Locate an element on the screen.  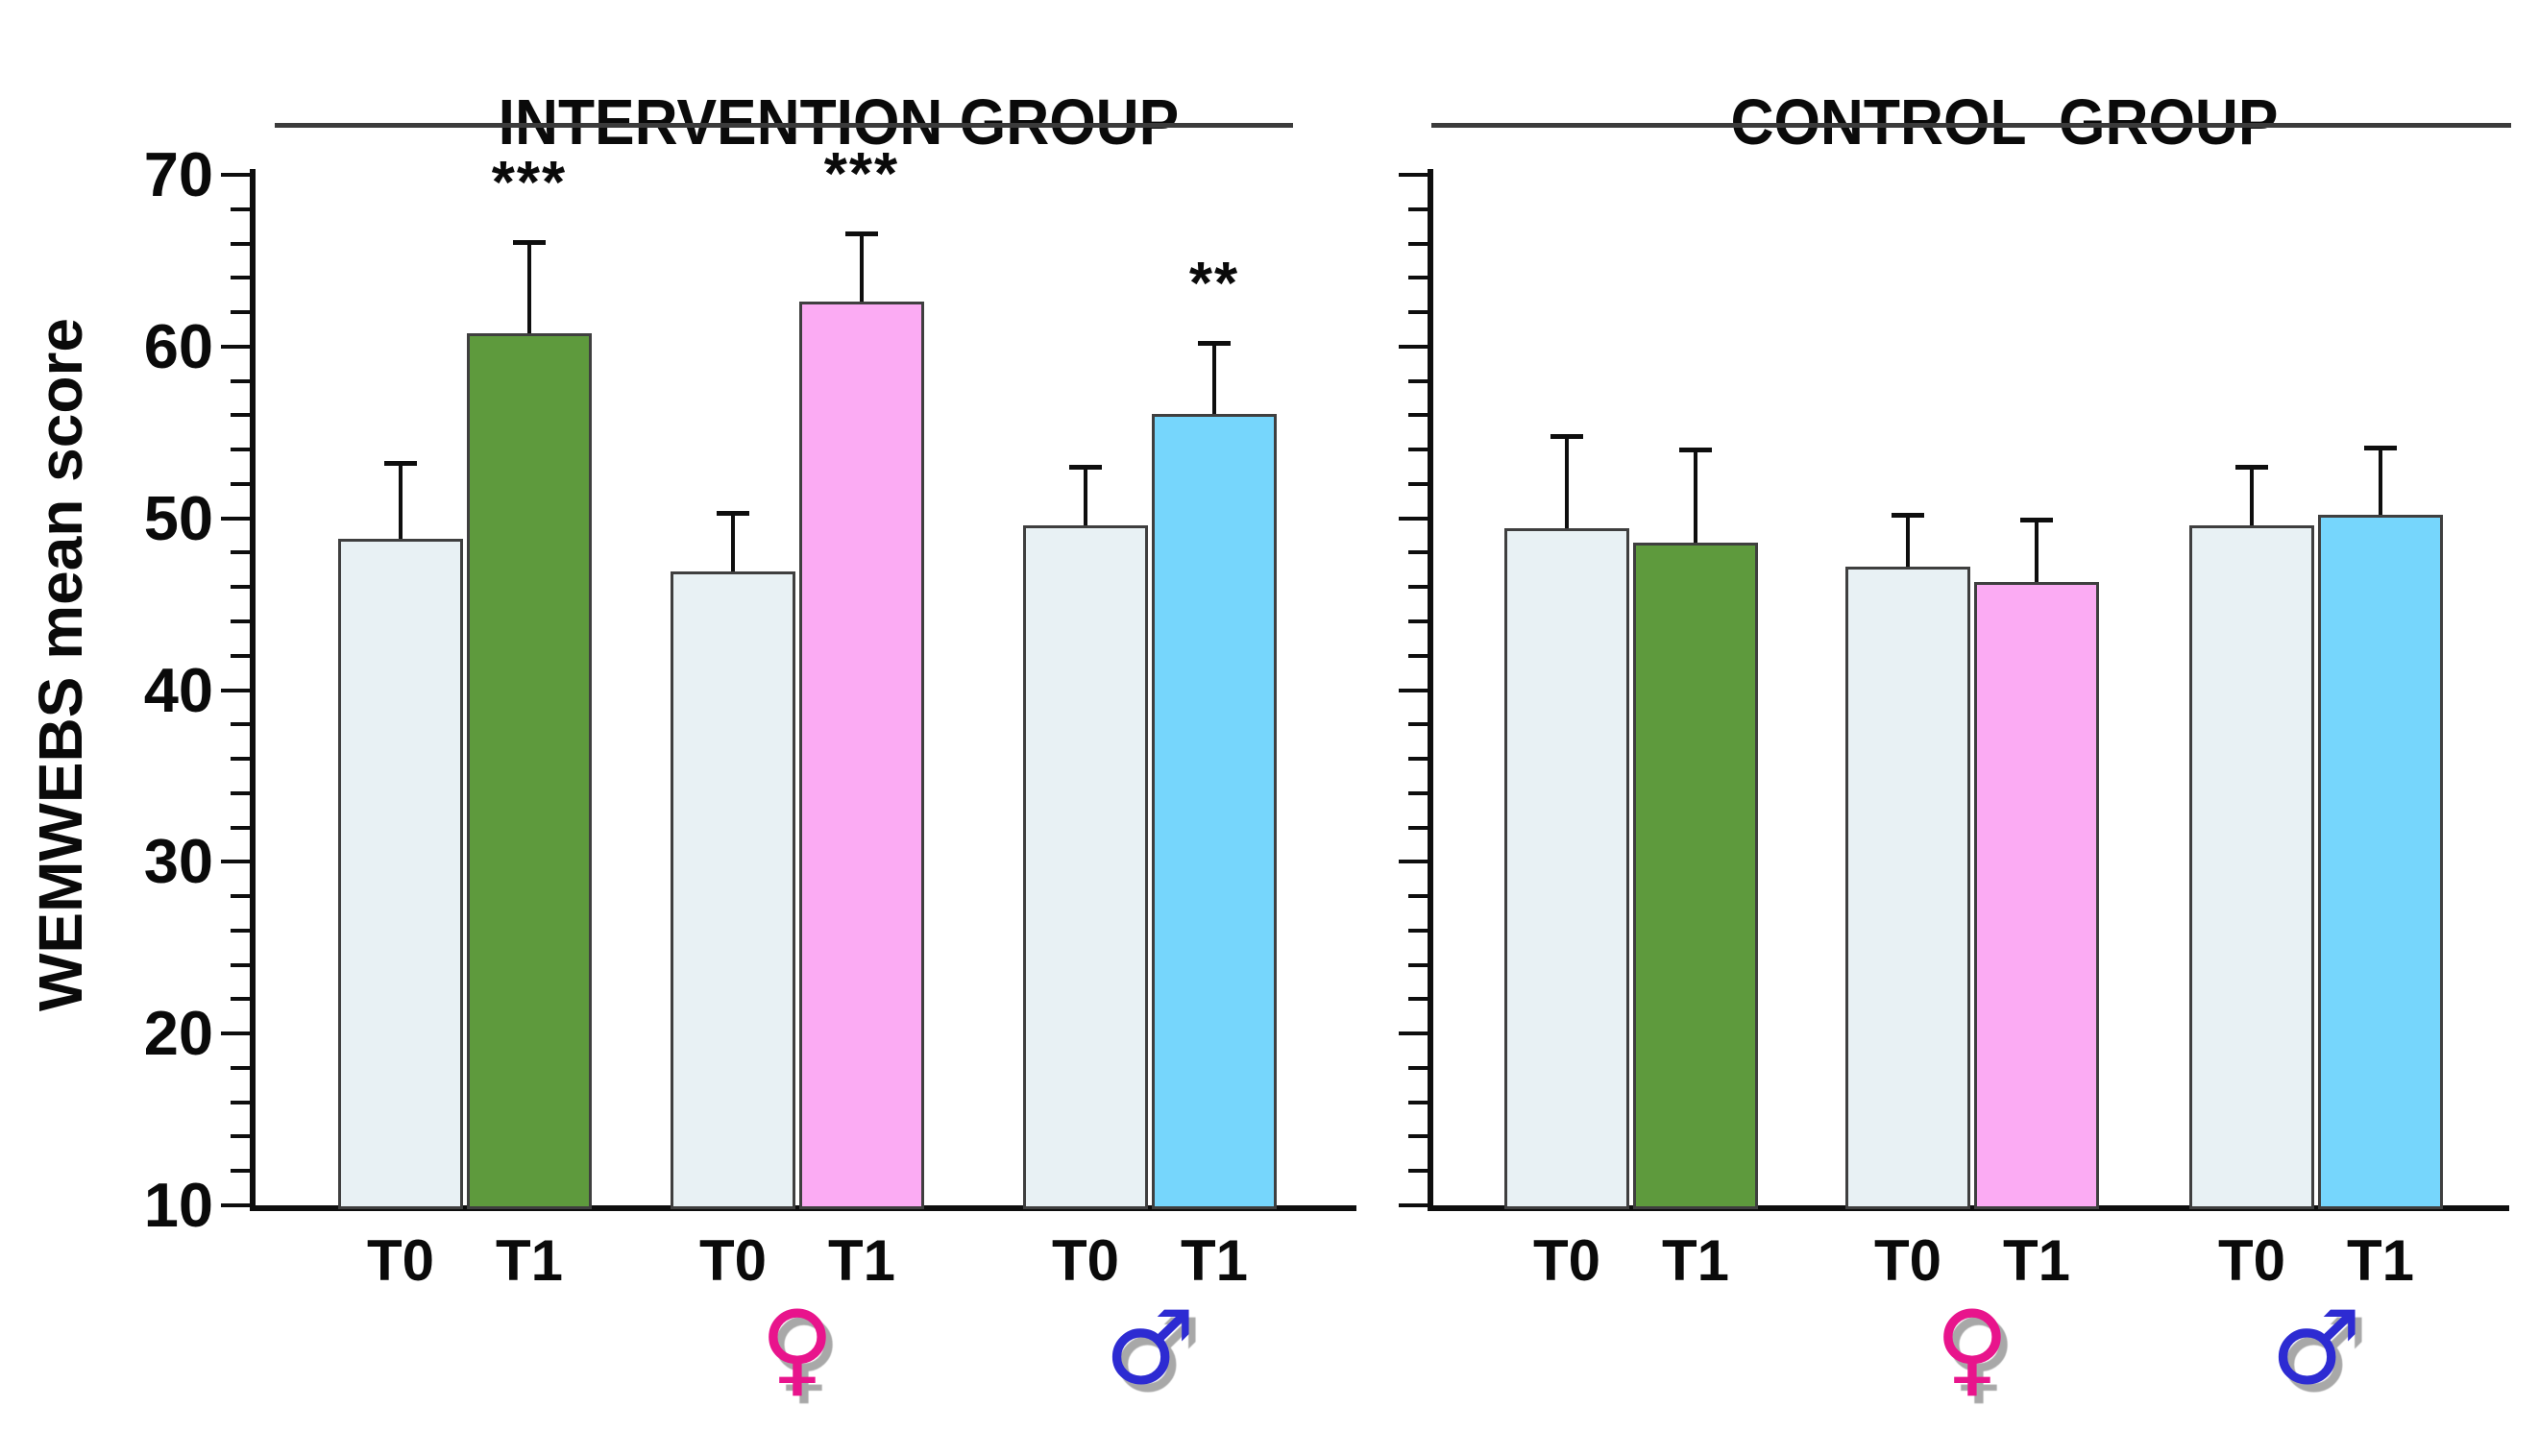
y-tick-label: 60 is located at coordinates (178, 345).